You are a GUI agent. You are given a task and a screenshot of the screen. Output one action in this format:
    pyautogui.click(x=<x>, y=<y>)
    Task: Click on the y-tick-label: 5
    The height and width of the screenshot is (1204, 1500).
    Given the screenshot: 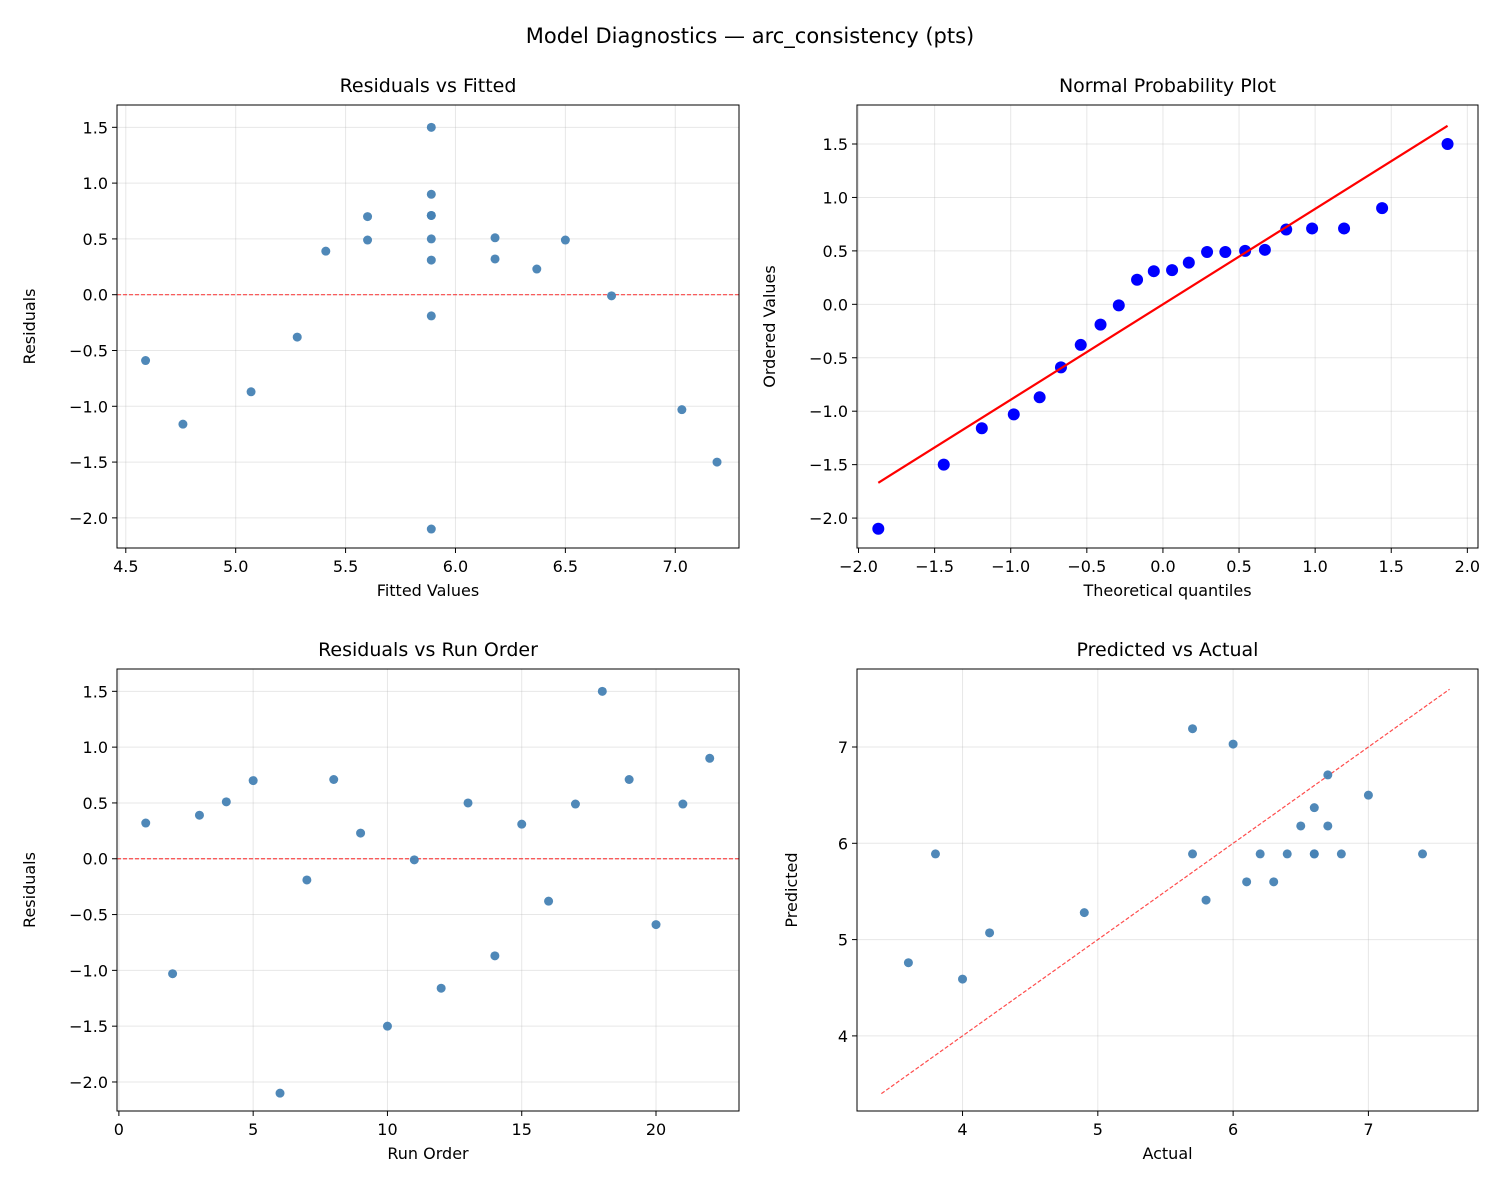 What is the action you would take?
    pyautogui.click(x=843, y=940)
    